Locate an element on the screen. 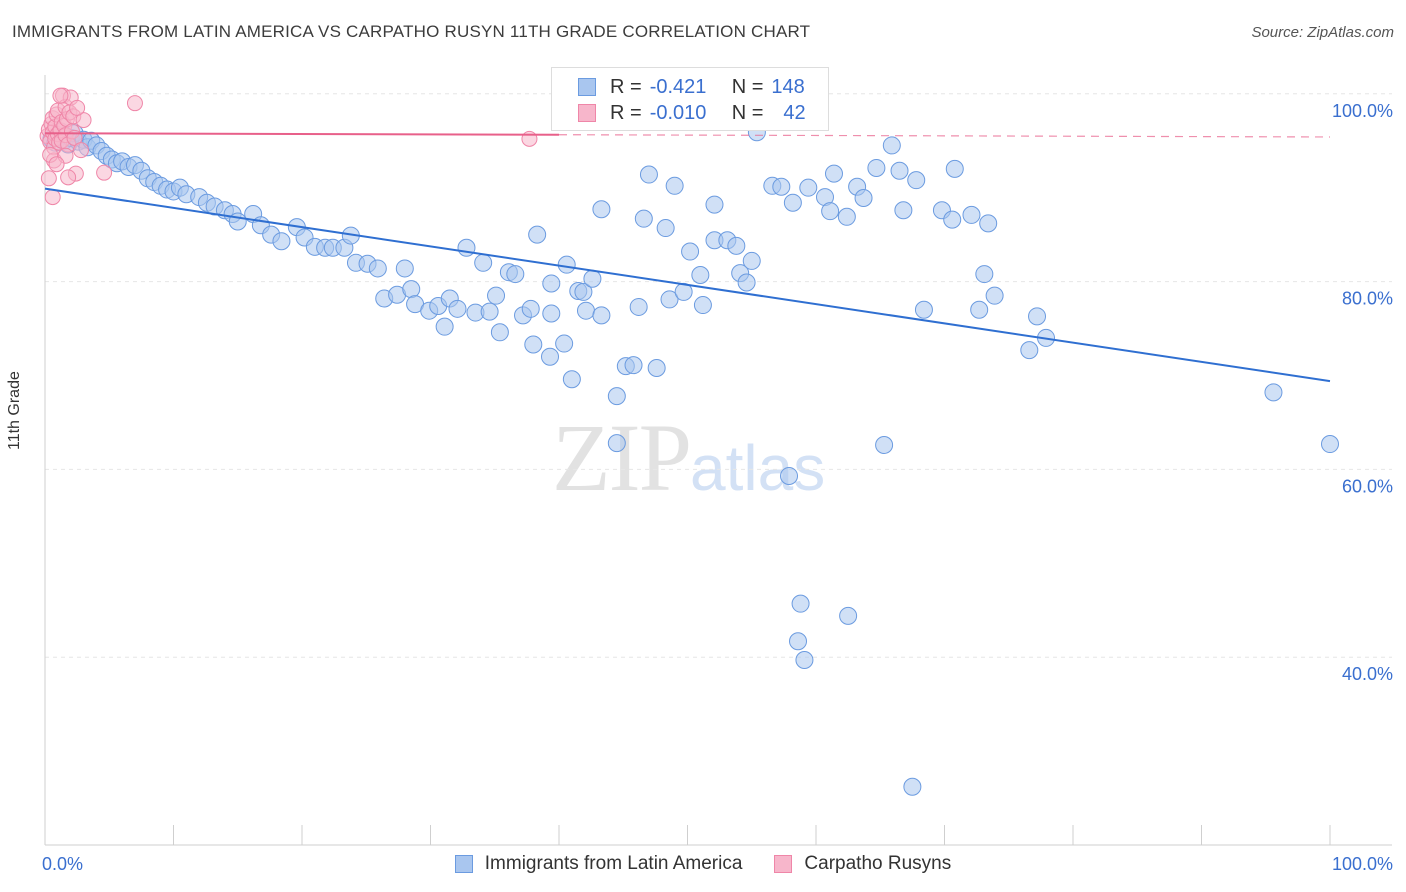 Image resolution: width=1406 pixels, height=892 pixels. watermark-atlas: atlas is located at coordinates (758, 468).